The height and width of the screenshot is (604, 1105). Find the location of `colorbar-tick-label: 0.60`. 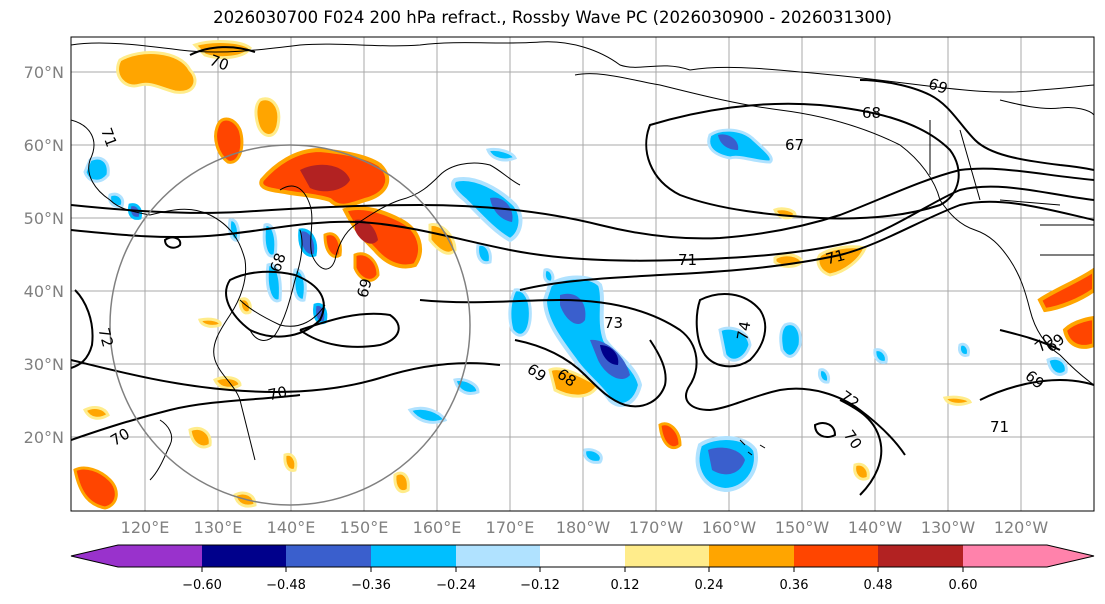

colorbar-tick-label: 0.60 is located at coordinates (963, 585).